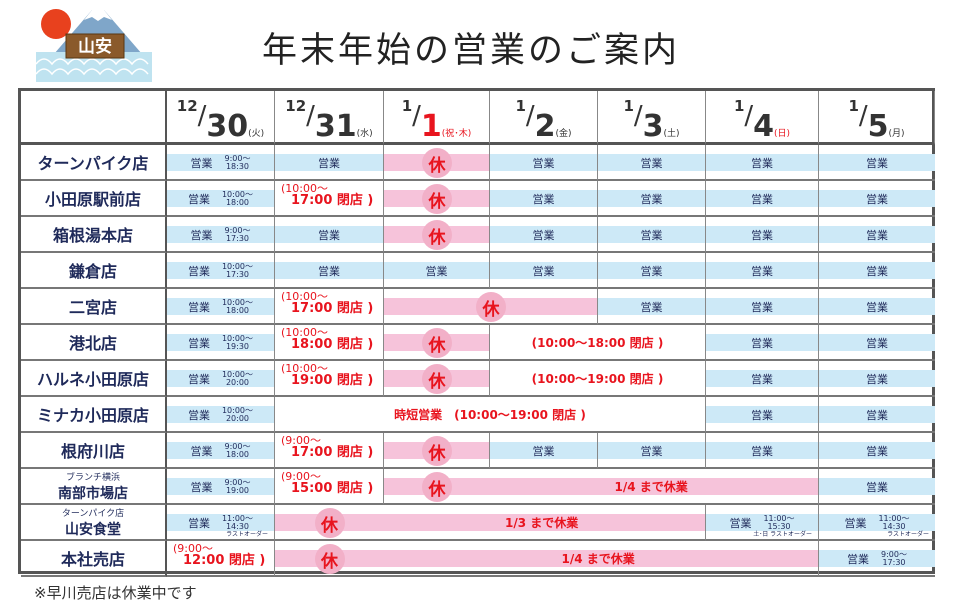 The width and height of the screenshot is (958, 612). I want to click on store-name-sub: ターンパイク店, so click(93, 513).